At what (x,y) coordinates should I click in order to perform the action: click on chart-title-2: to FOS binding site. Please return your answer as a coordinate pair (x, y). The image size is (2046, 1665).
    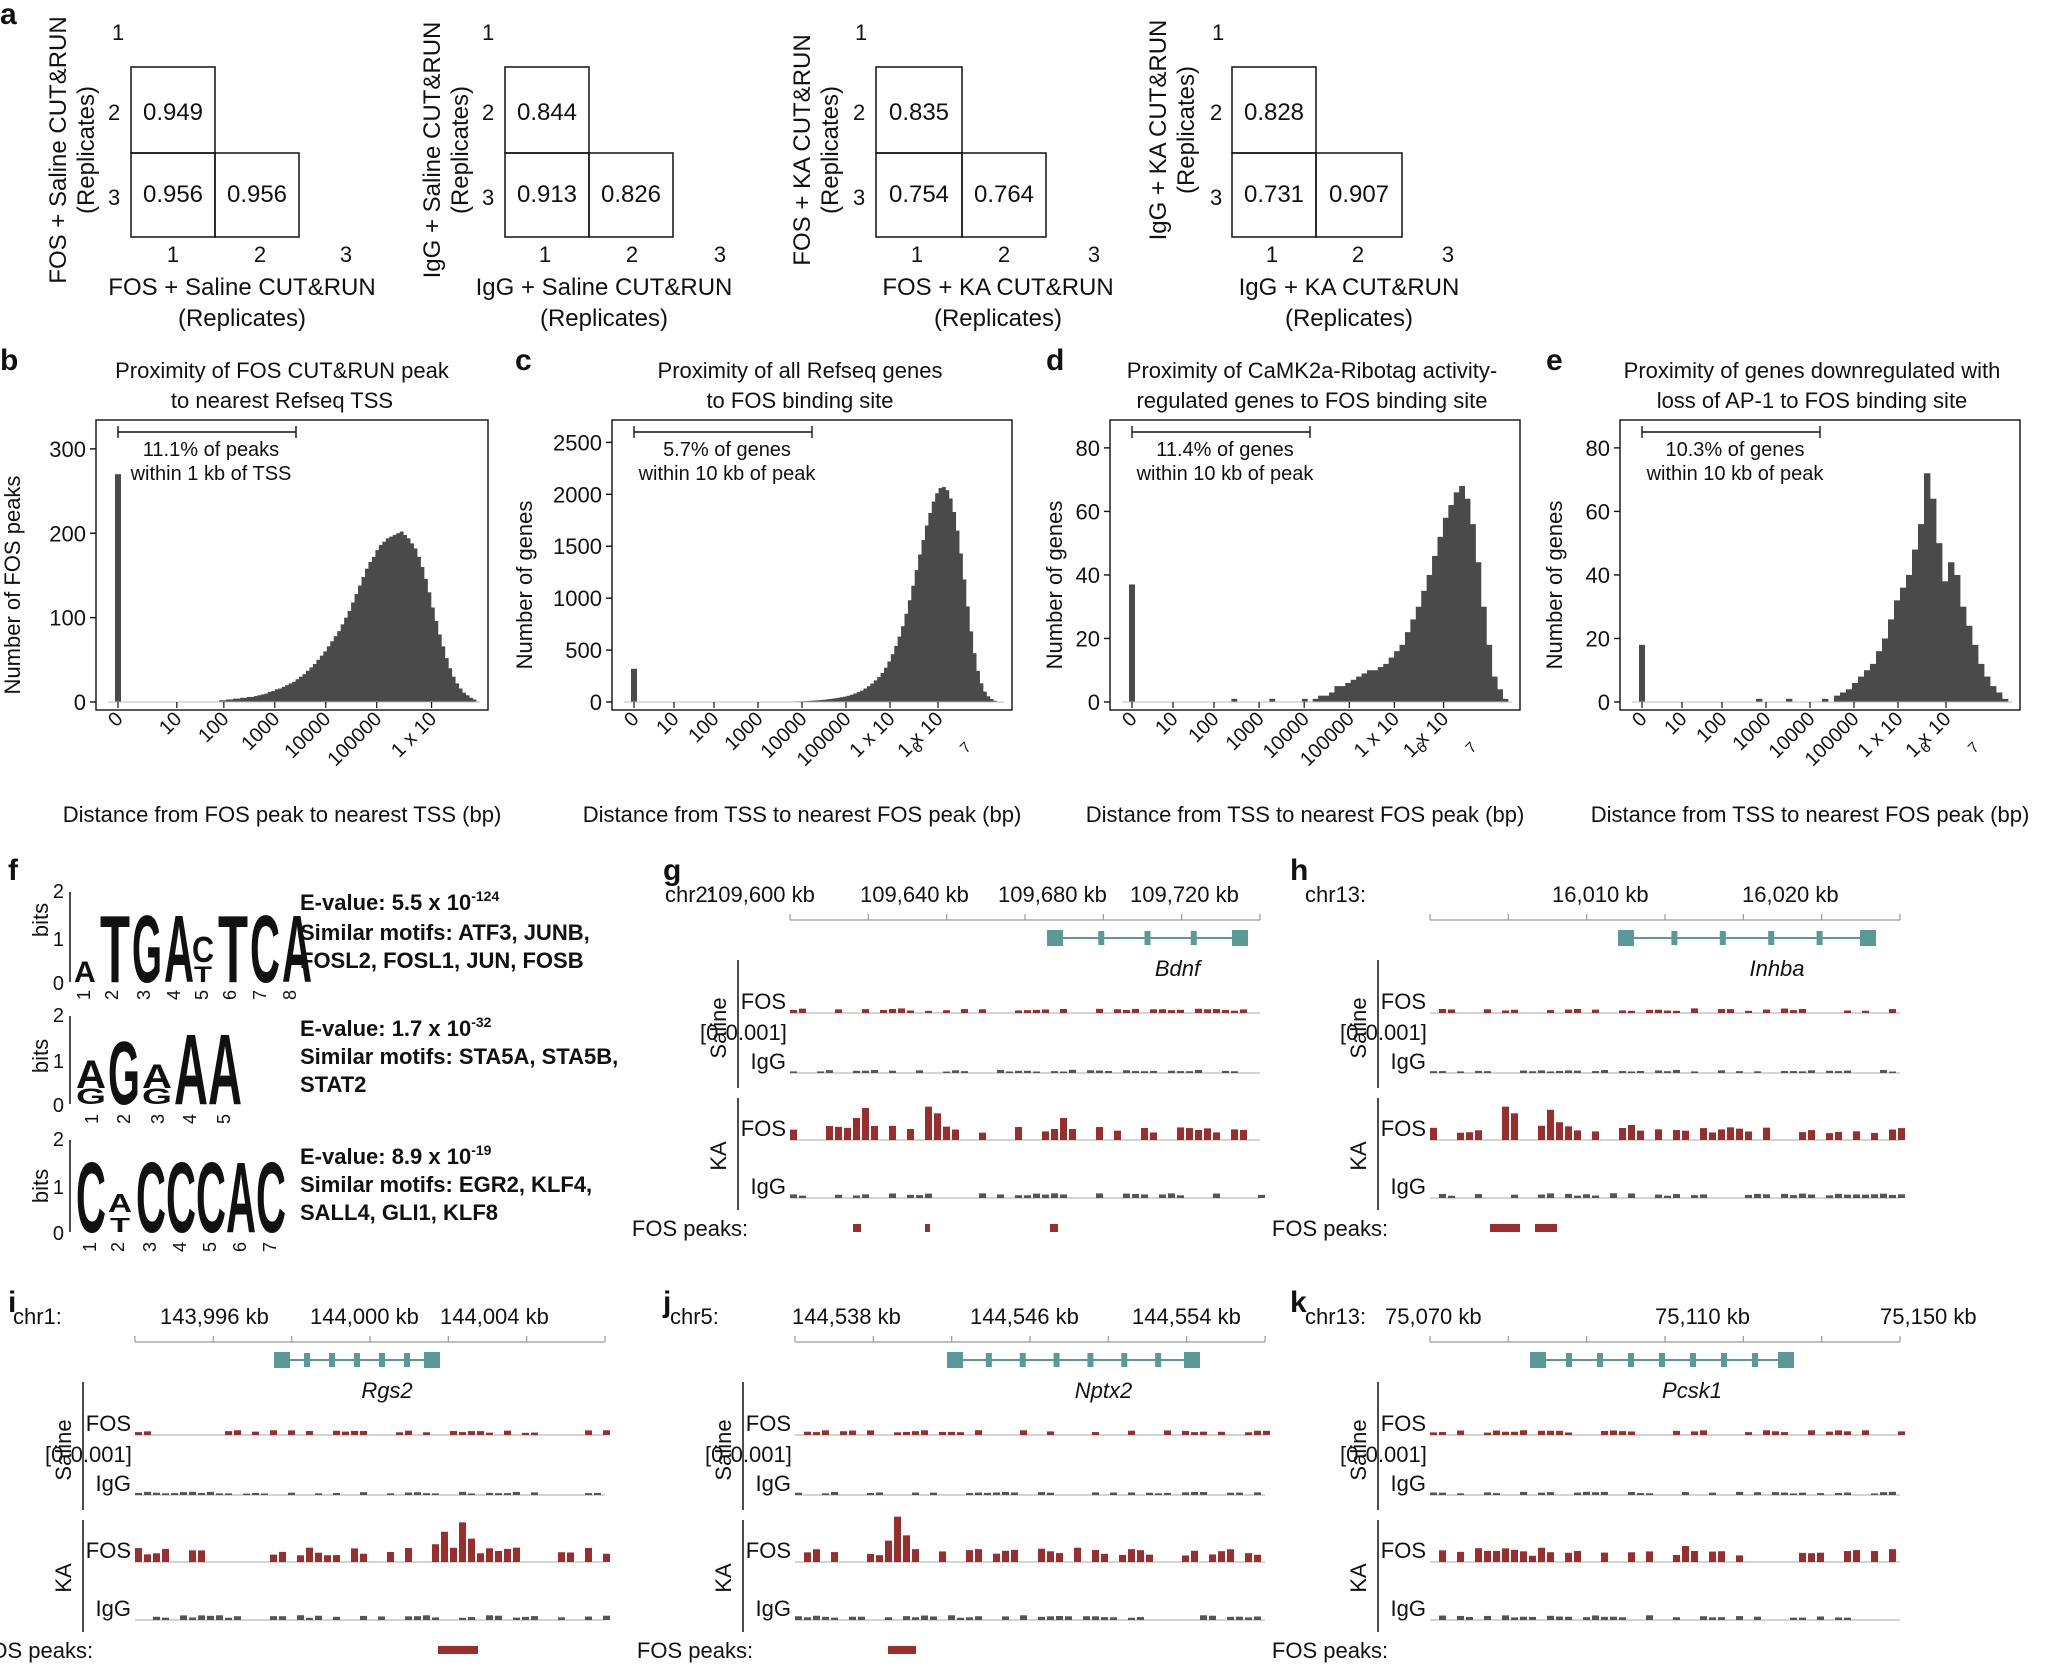
    Looking at the image, I should click on (799, 400).